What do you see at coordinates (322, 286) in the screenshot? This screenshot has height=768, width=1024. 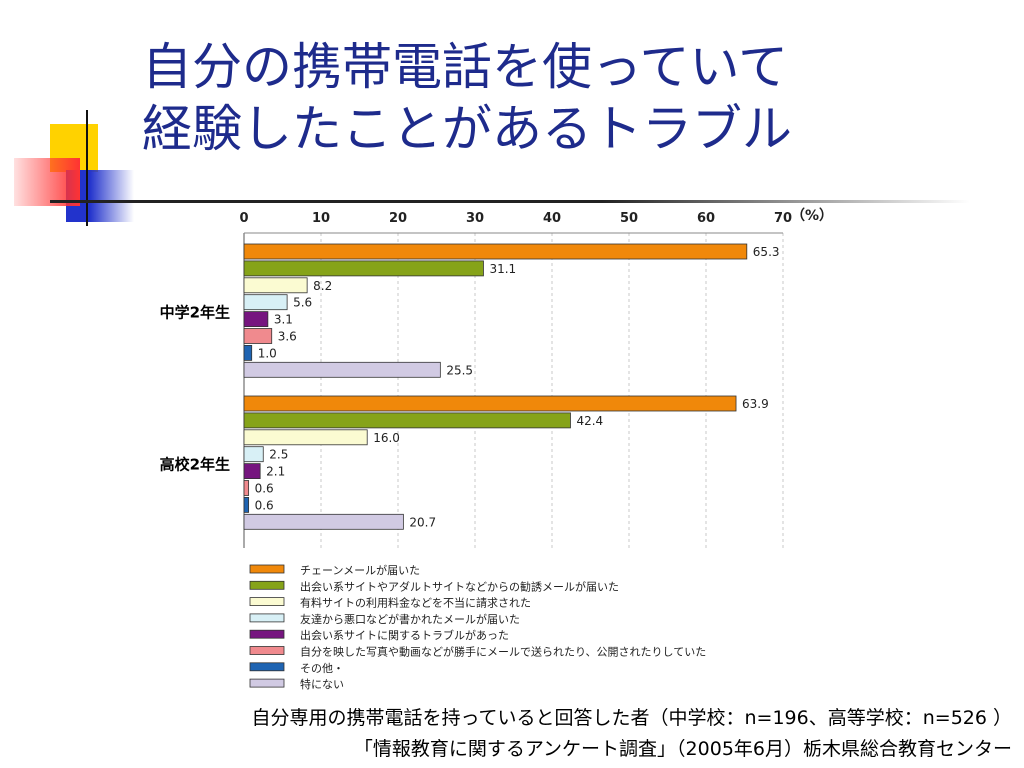 I see `data-label: 8.2` at bounding box center [322, 286].